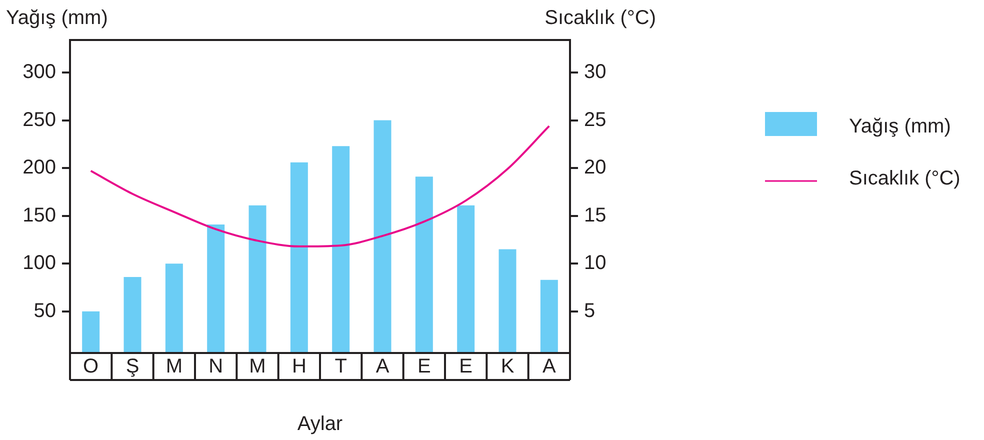 The height and width of the screenshot is (440, 984). Describe the element at coordinates (340, 367) in the screenshot. I see `x-tick-label: T` at that location.